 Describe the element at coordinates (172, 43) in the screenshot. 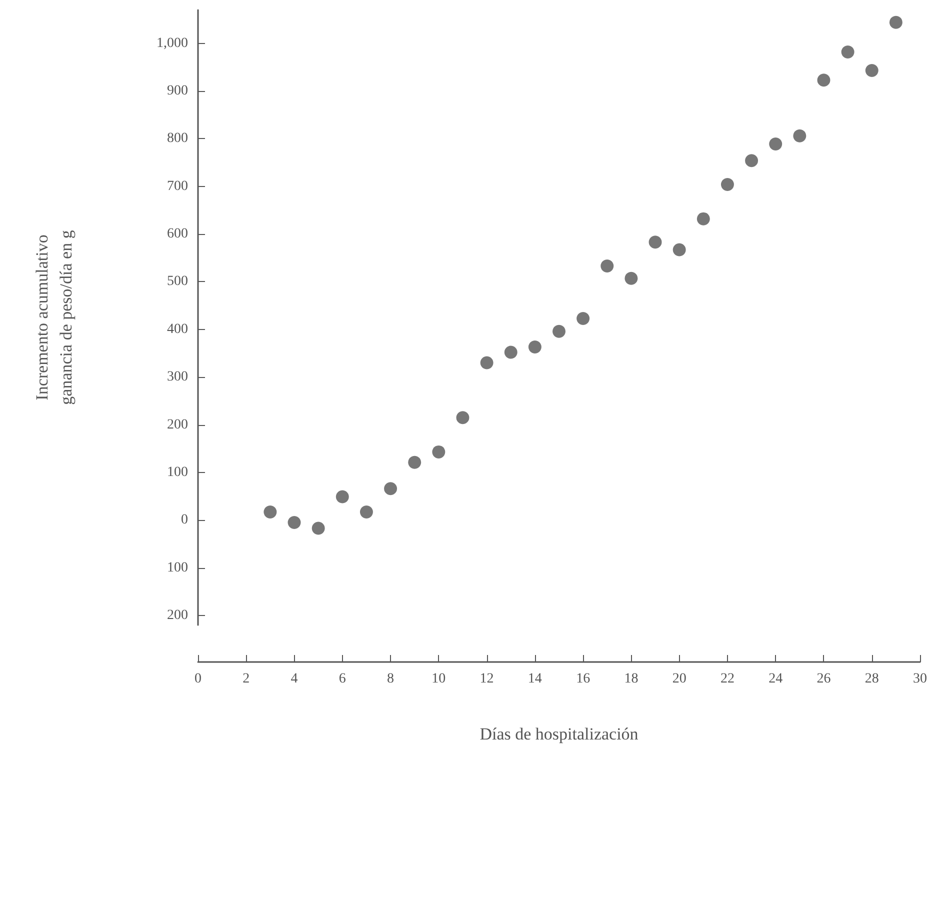

I see `y-tick-label: 1,000` at that location.